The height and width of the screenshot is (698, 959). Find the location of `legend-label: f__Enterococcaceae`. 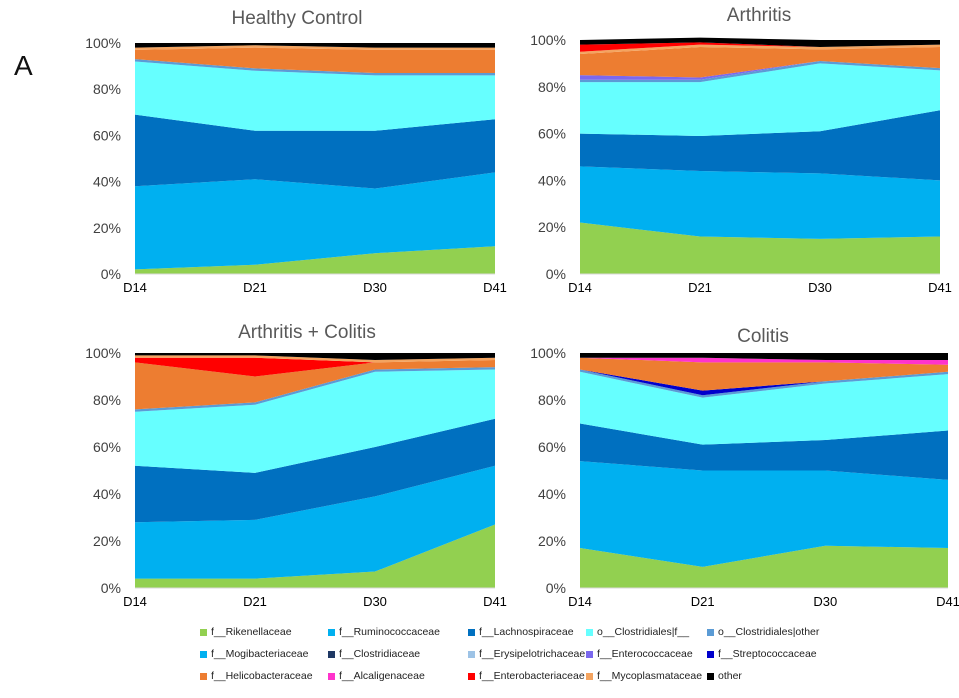

legend-label: f__Enterococcaceae is located at coordinates (645, 654).